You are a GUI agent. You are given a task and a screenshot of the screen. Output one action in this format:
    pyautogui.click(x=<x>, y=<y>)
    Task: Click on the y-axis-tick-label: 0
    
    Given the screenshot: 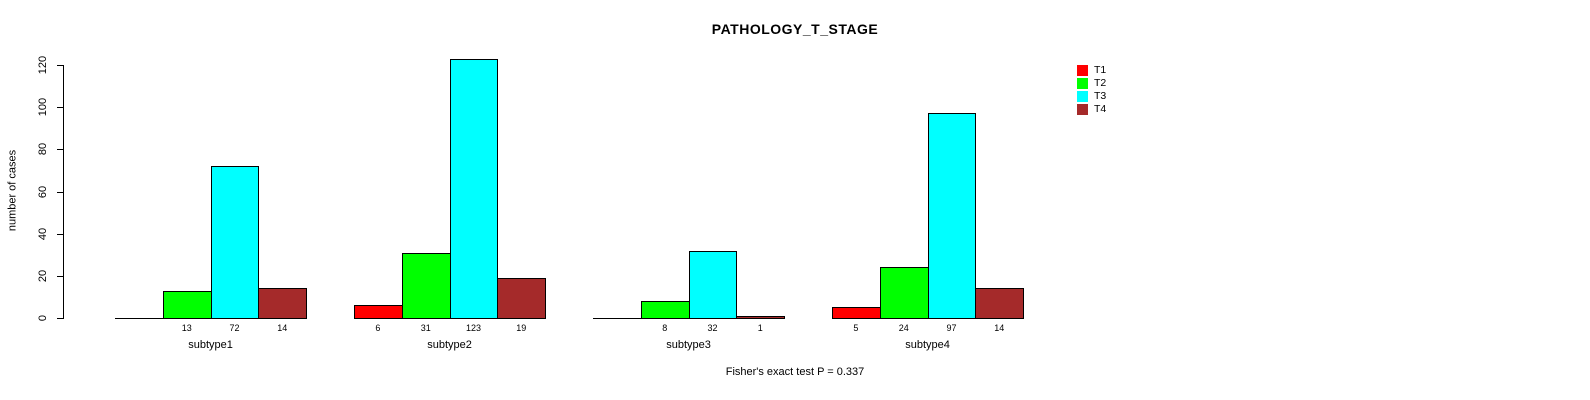 What is the action you would take?
    pyautogui.click(x=43, y=318)
    